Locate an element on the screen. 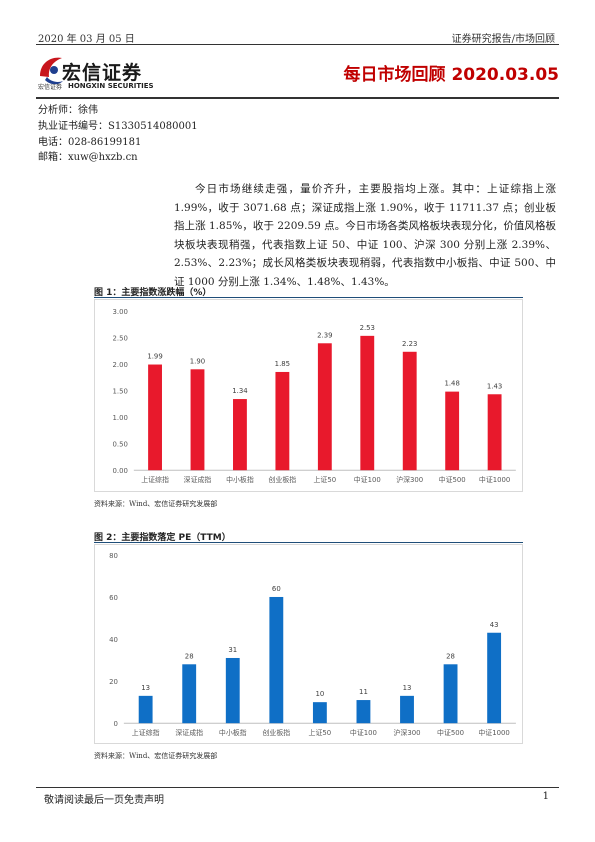 Image resolution: width=595 pixels, height=842 pixels. figure1-rule is located at coordinates (308, 297).